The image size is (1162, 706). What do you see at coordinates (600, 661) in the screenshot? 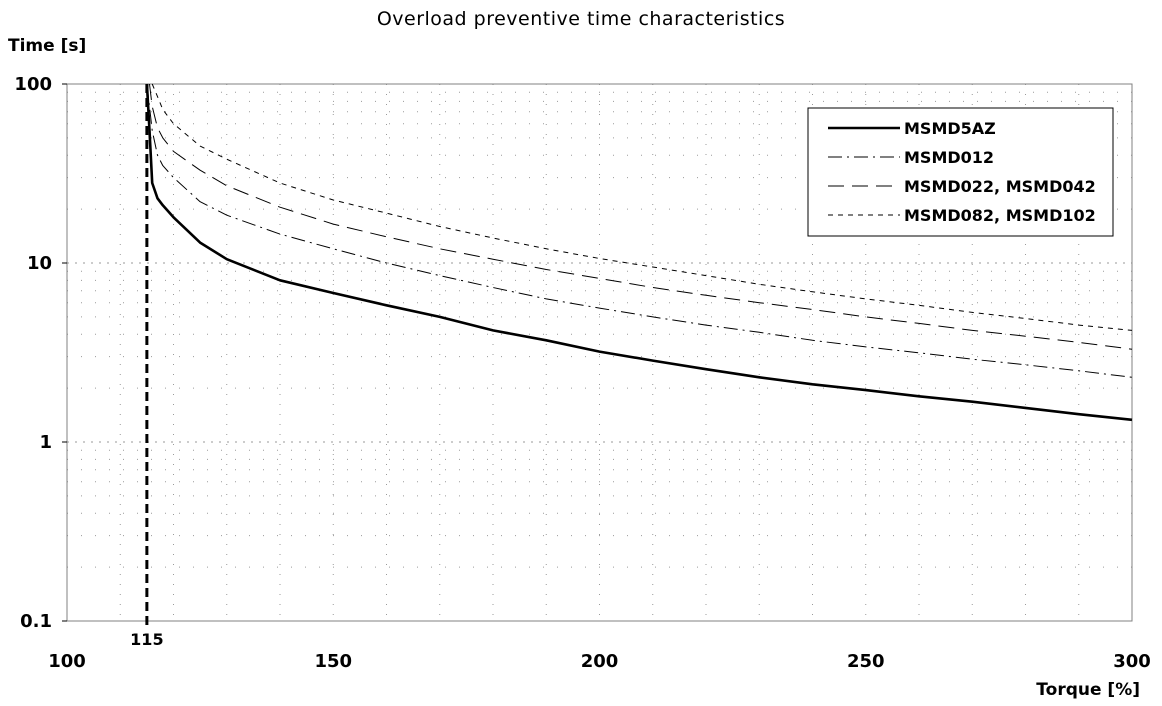
I see `x-tick-label: 200` at bounding box center [600, 661].